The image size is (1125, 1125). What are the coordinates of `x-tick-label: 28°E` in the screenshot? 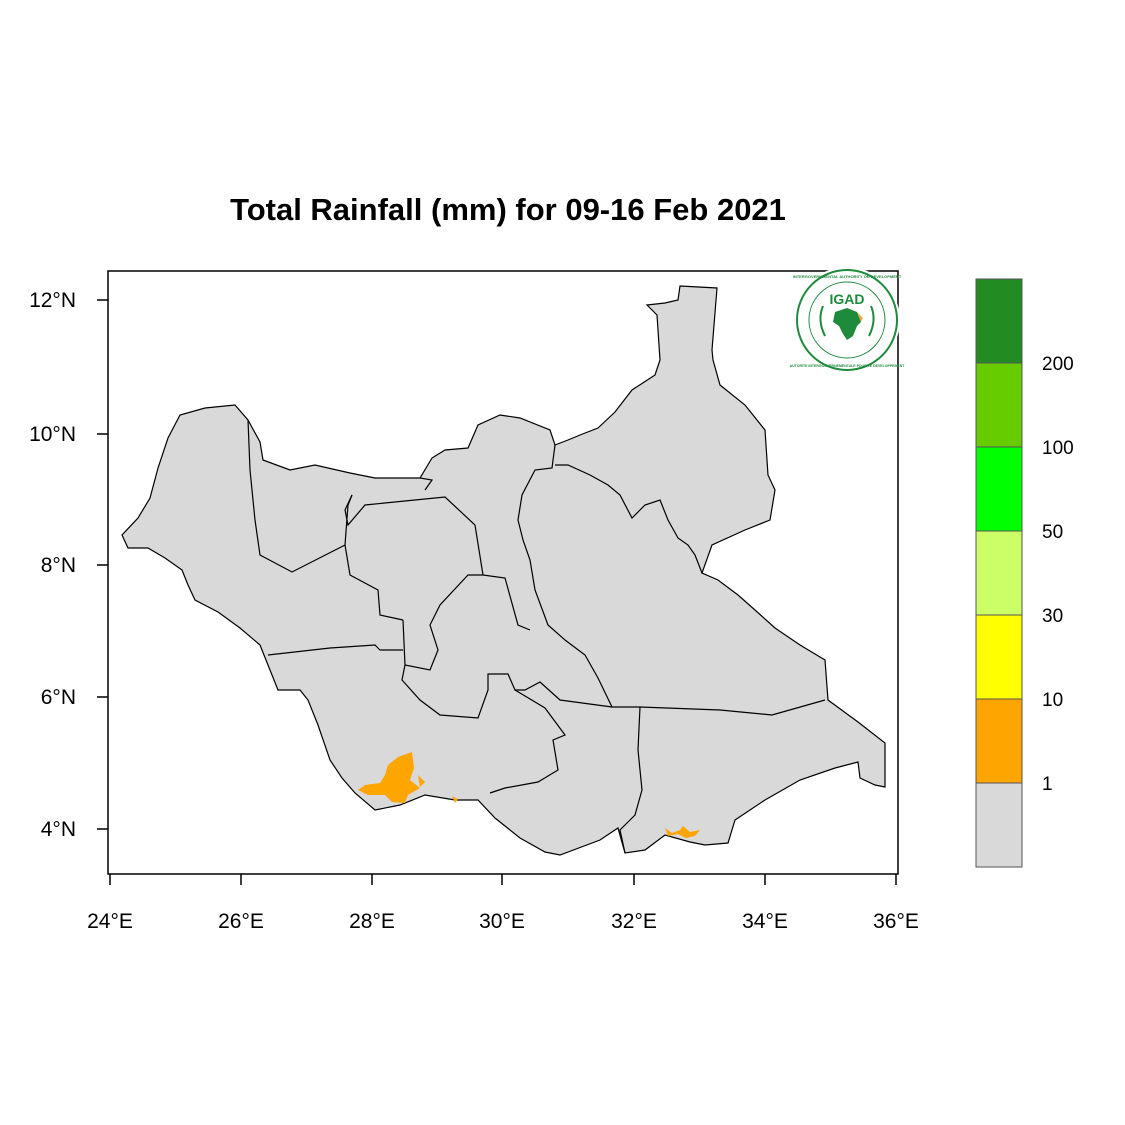 It's located at (372, 921).